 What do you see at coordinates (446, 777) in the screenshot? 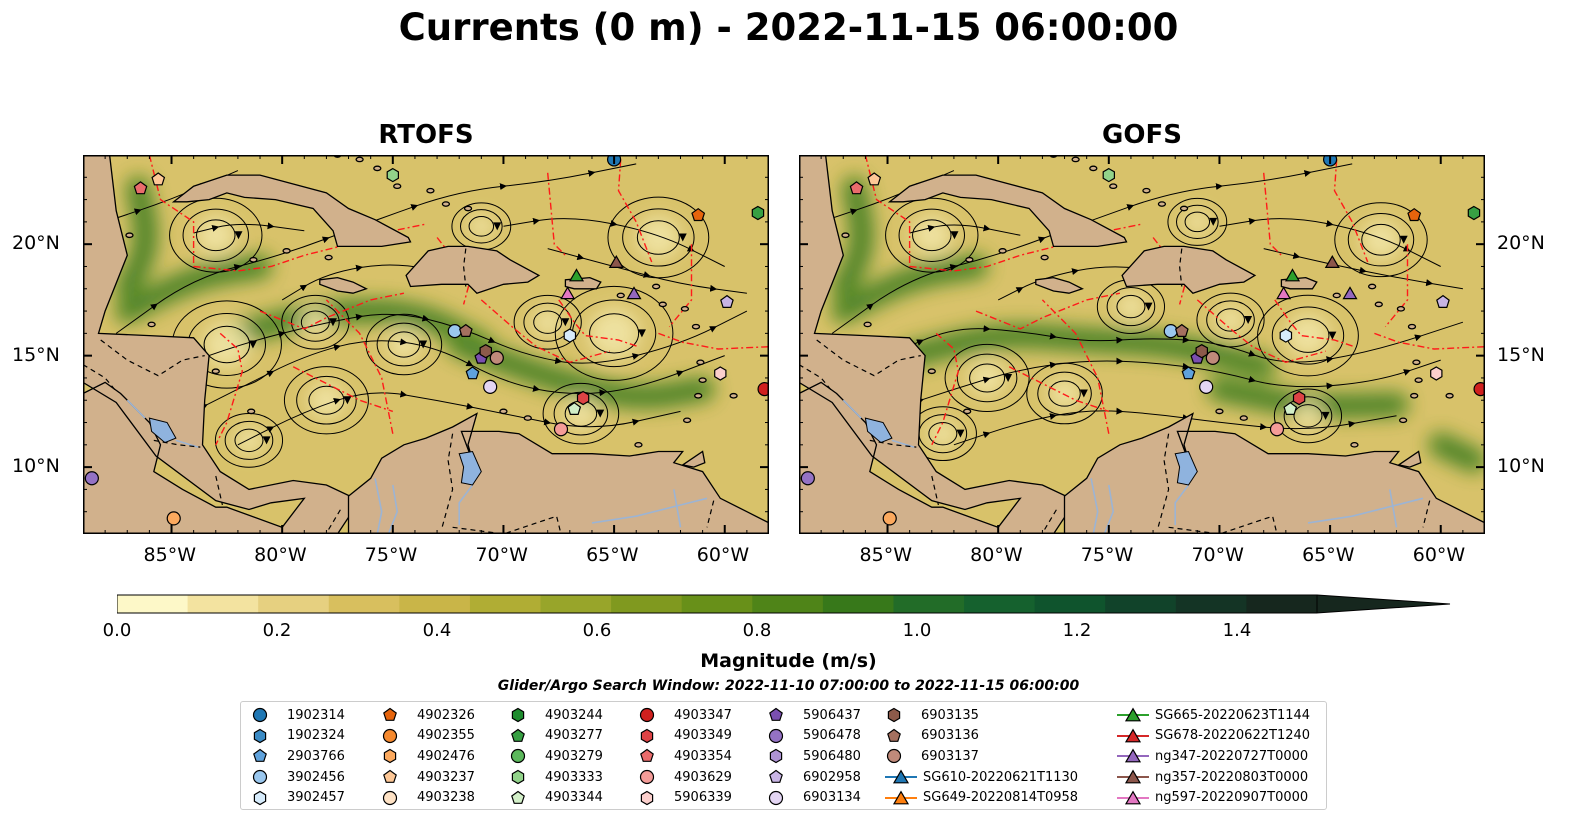
I see `legend-label: 4903237` at bounding box center [446, 777].